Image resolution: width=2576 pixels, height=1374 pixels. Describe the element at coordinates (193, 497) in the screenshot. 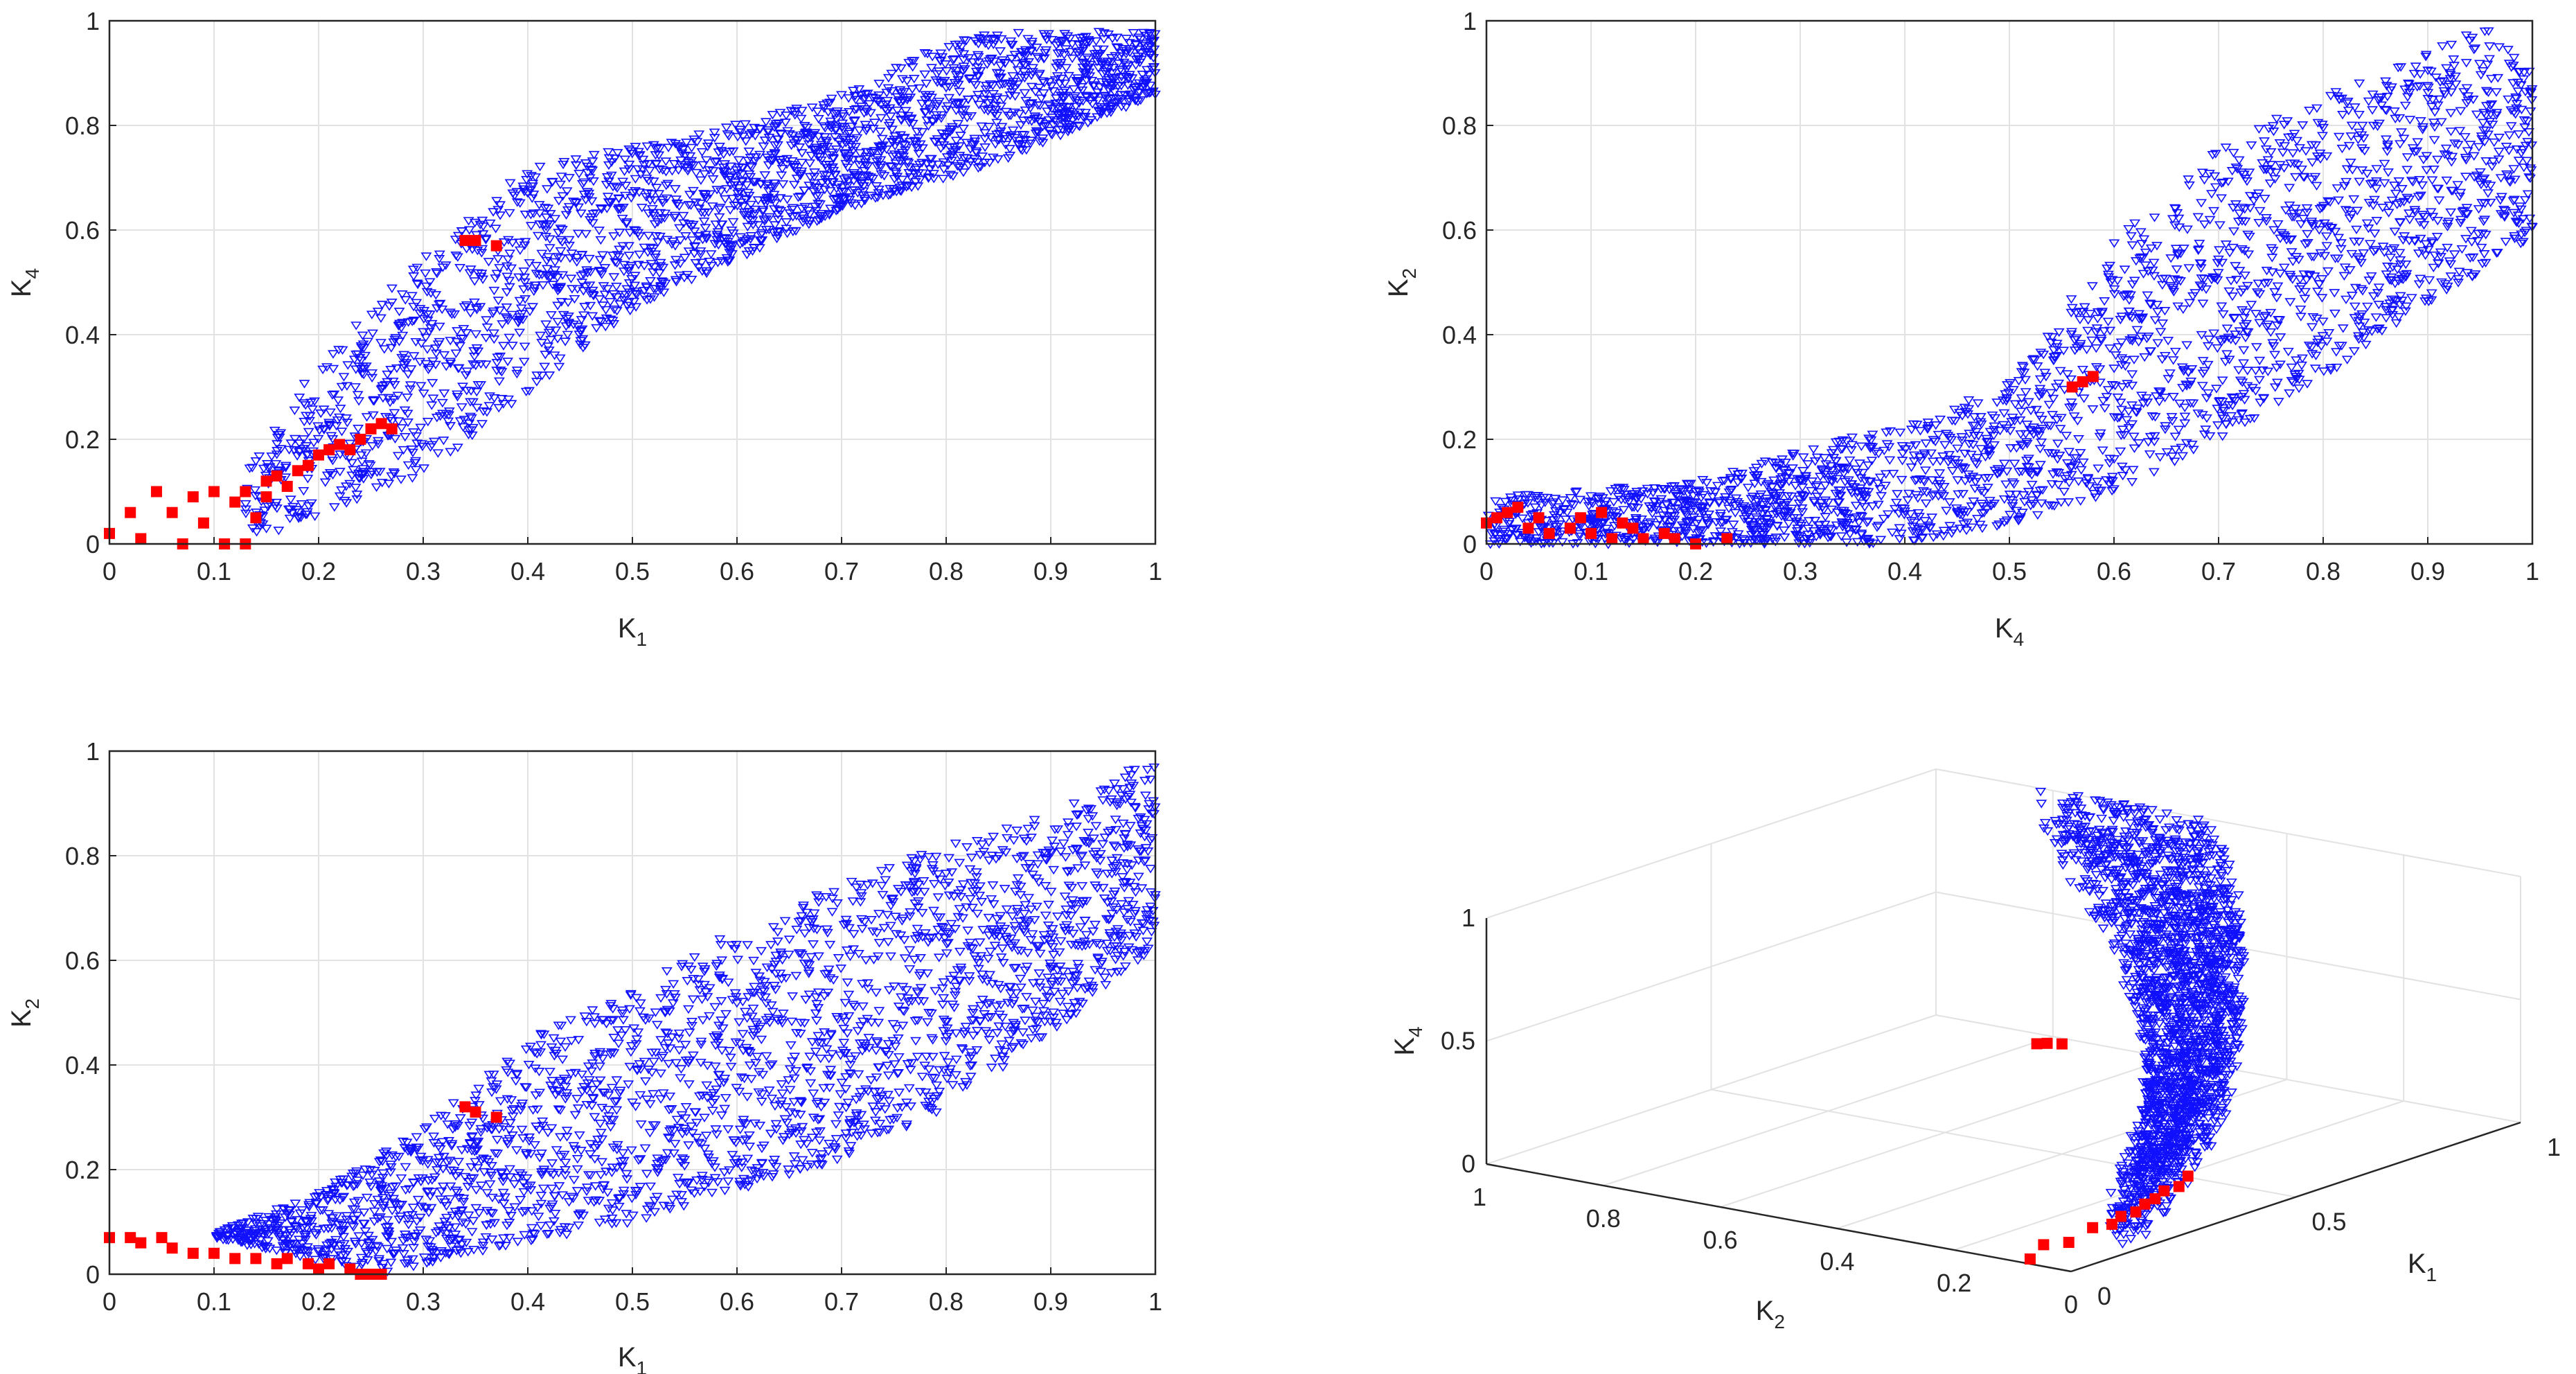

I see `pareto-point` at that location.